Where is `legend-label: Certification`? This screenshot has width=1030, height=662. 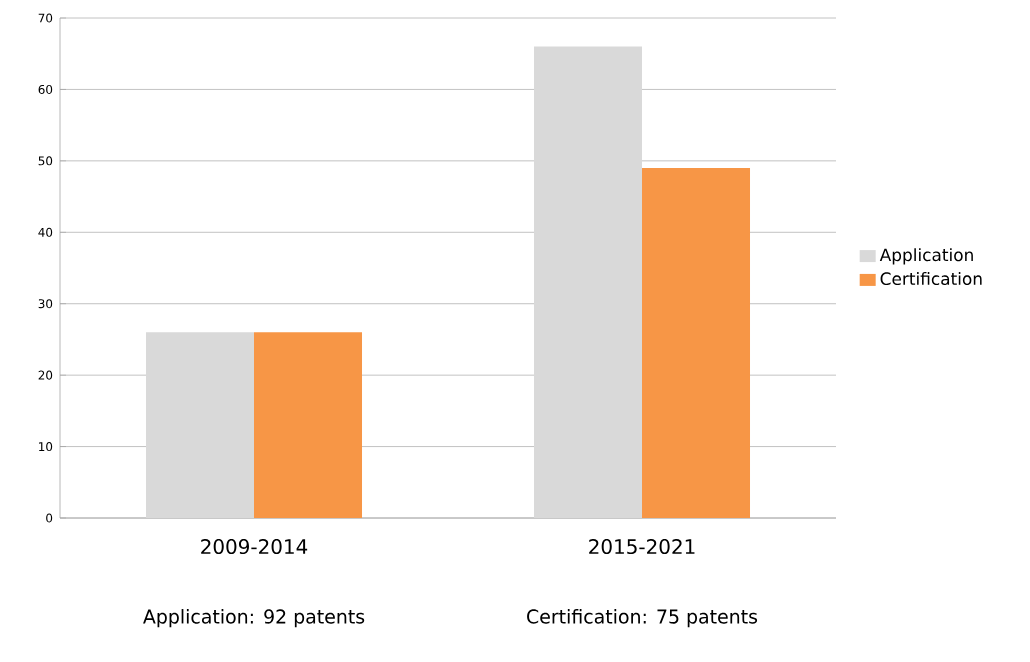
legend-label: Certification is located at coordinates (931, 278).